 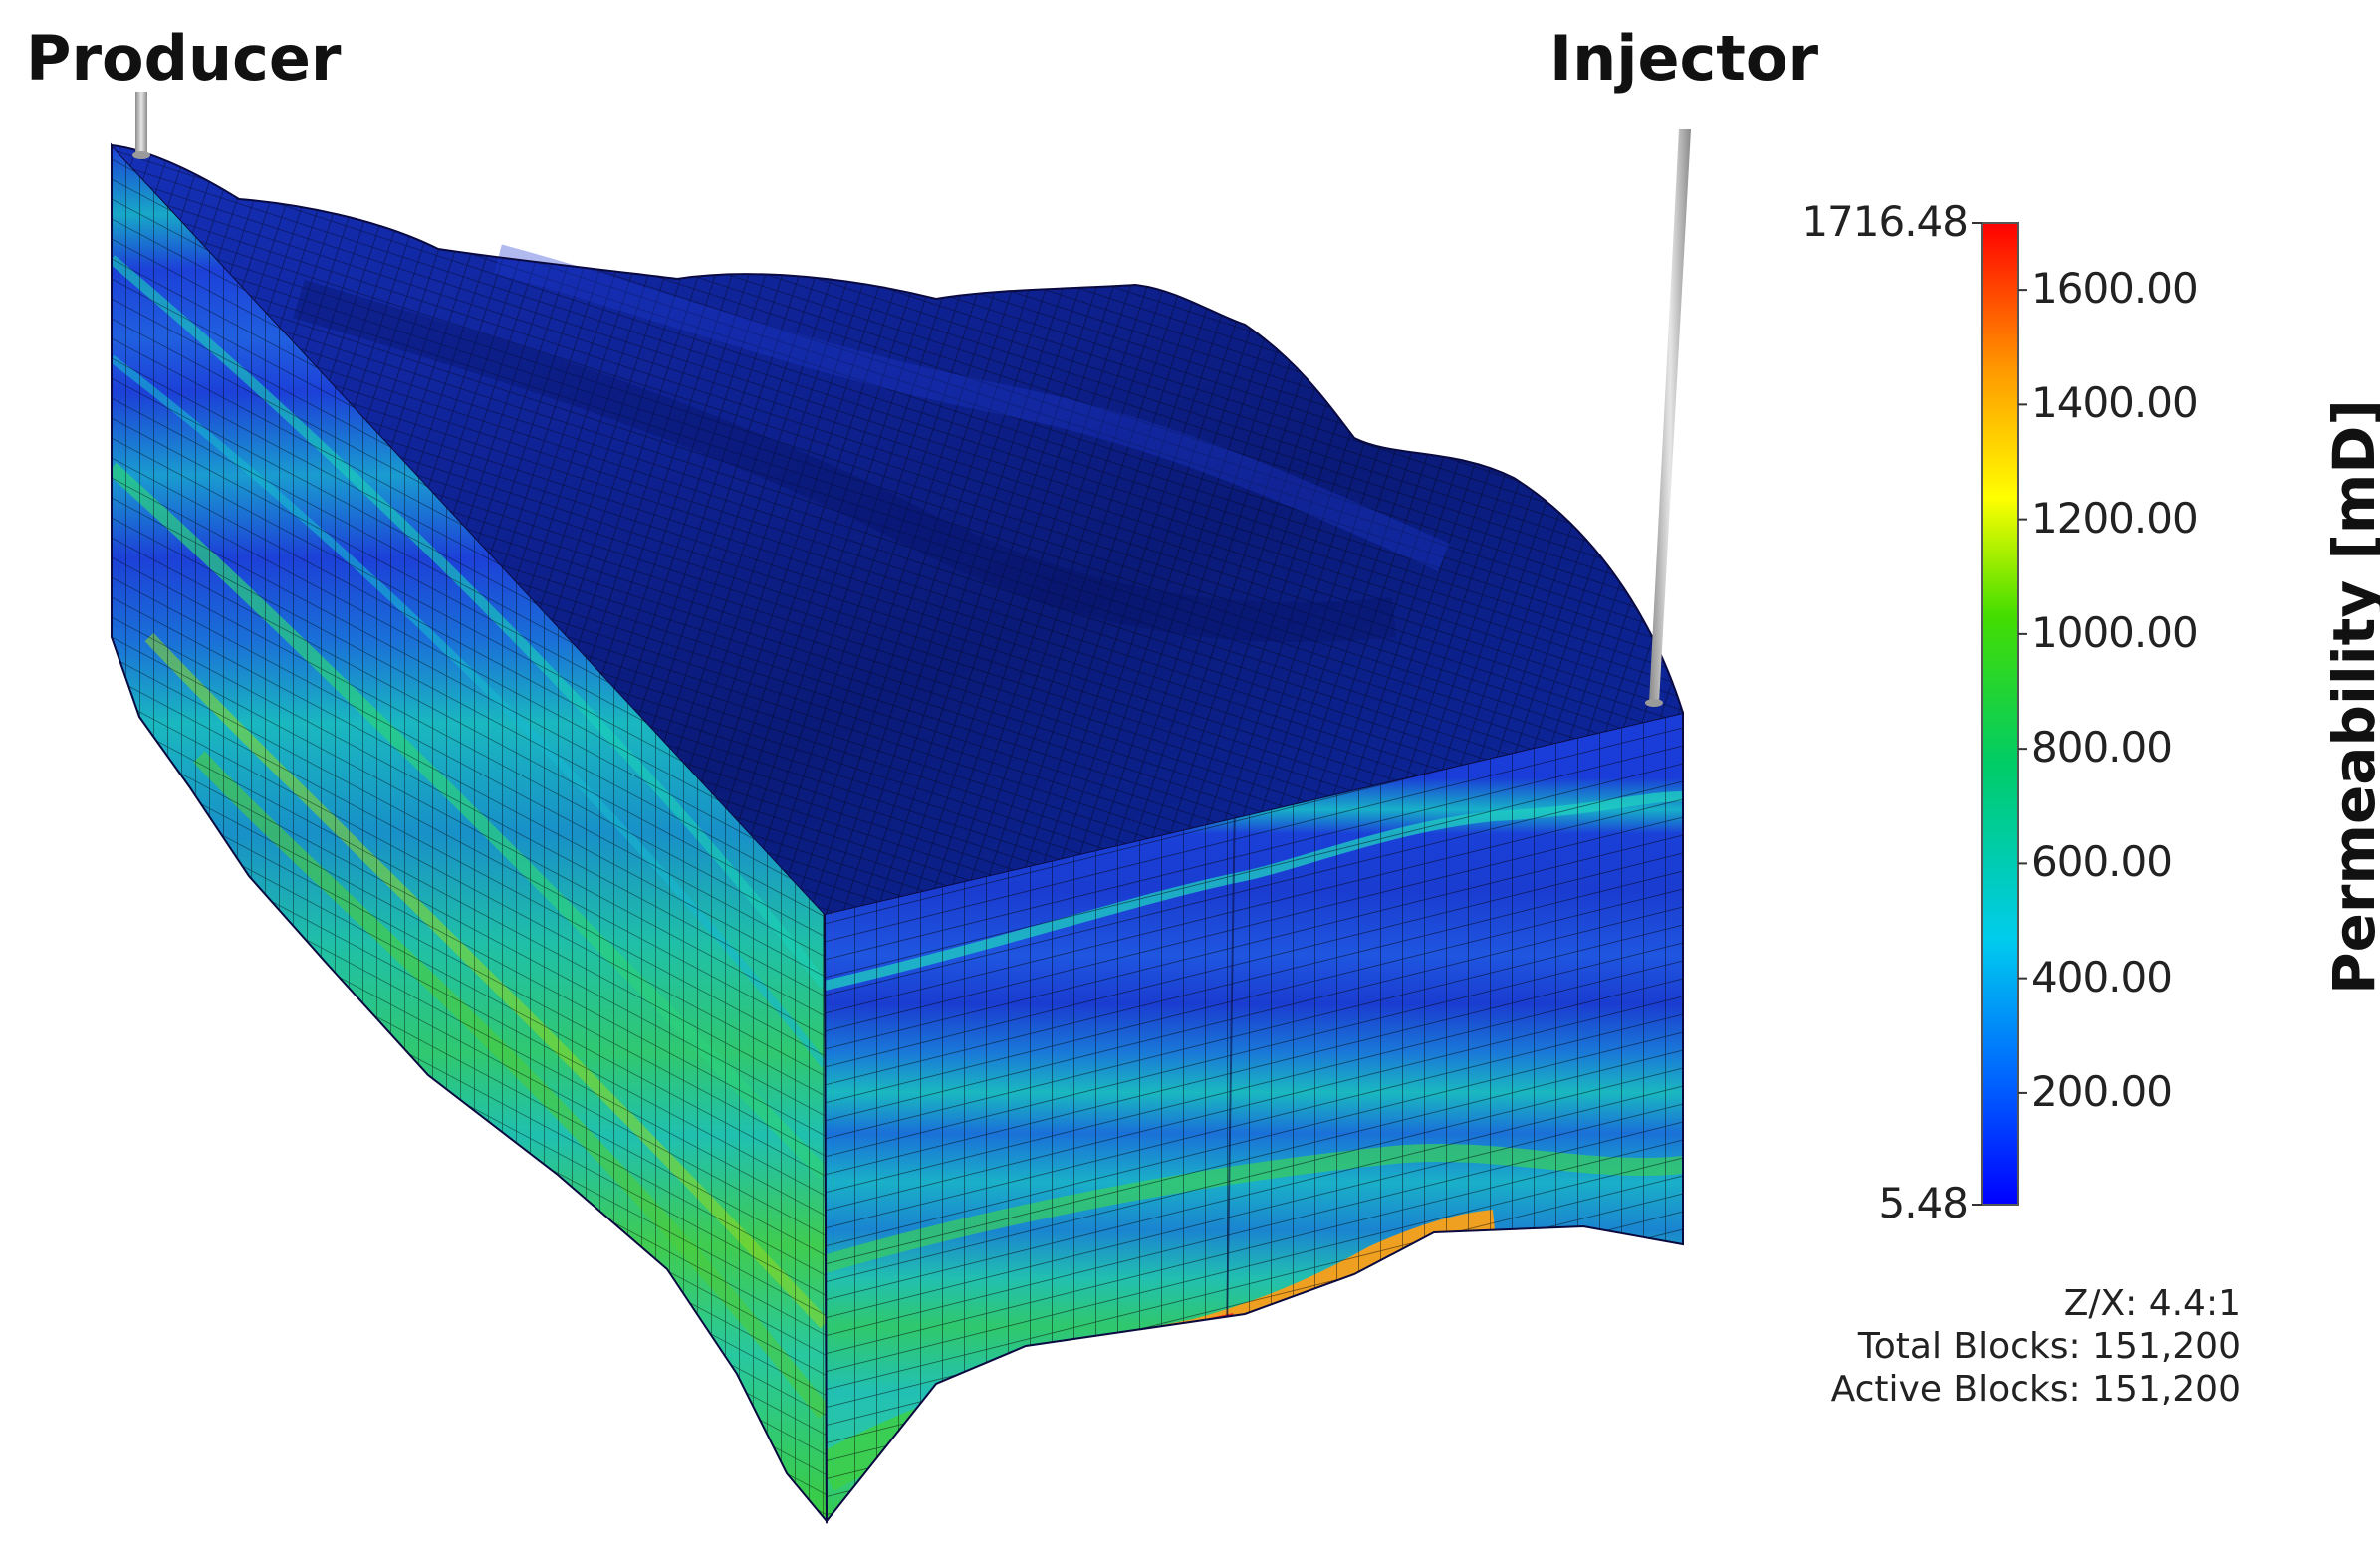 What do you see at coordinates (1923, 1203) in the screenshot?
I see `colorbar-min-label: 5.48` at bounding box center [1923, 1203].